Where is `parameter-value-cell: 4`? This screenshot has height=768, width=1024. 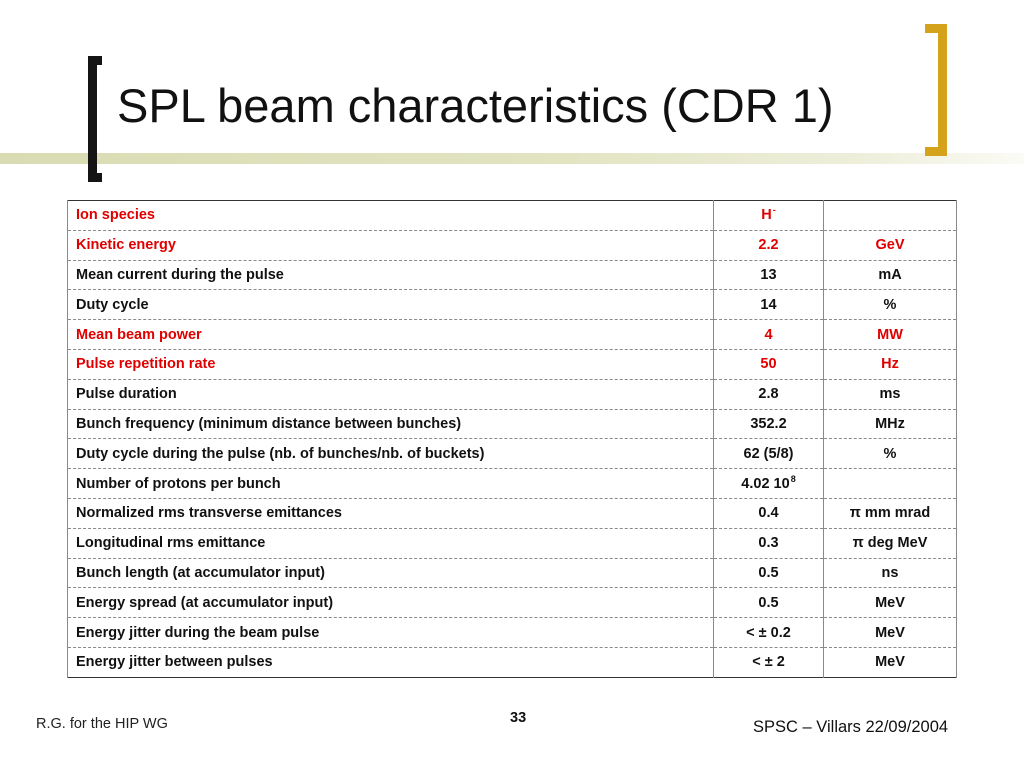 parameter-value-cell: 4 is located at coordinates (768, 334).